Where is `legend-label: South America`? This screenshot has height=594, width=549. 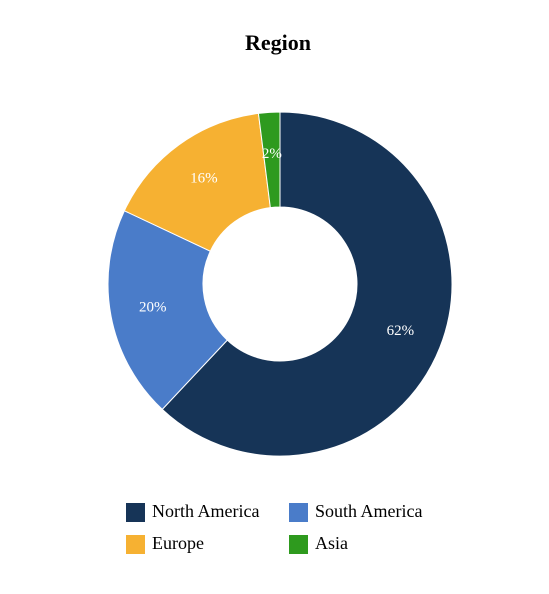 legend-label: South America is located at coordinates (368, 511).